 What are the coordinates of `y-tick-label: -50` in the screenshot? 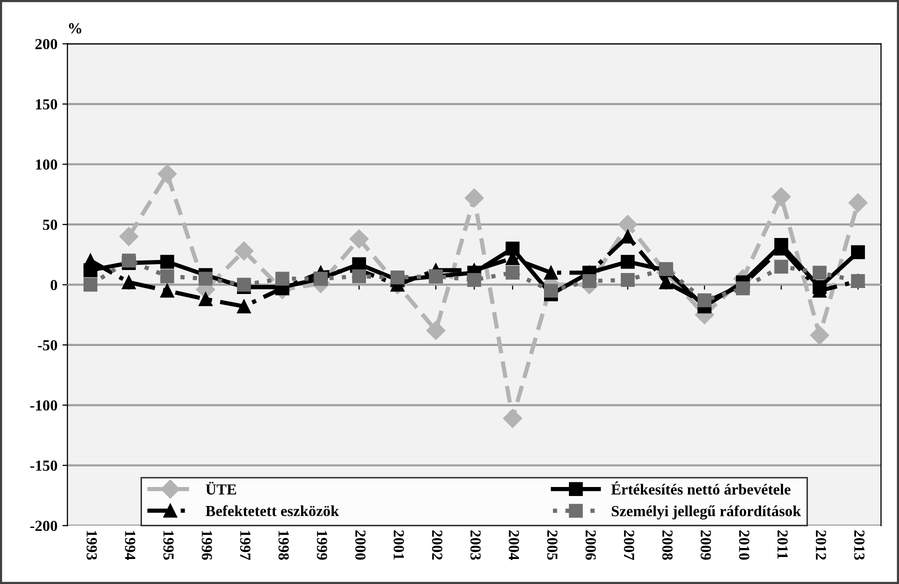 It's located at (48, 345).